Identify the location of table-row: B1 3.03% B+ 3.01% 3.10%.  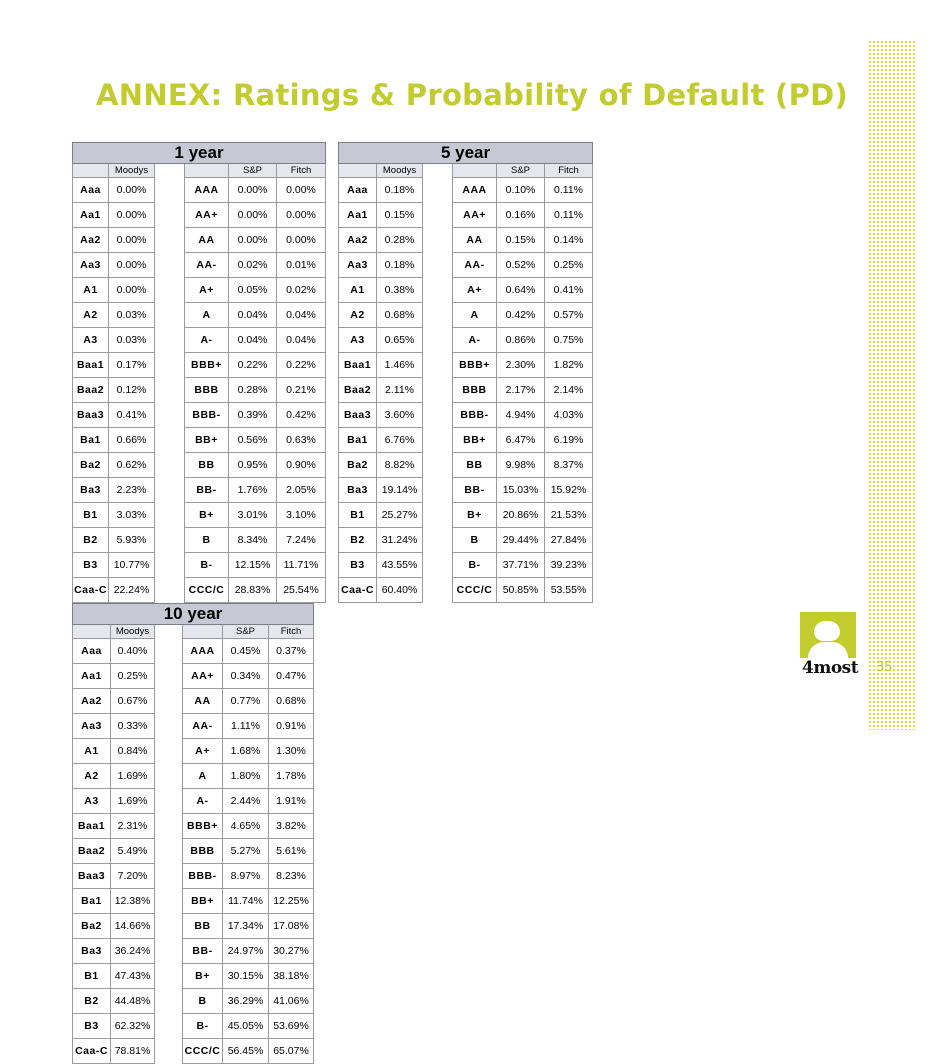
(199, 515).